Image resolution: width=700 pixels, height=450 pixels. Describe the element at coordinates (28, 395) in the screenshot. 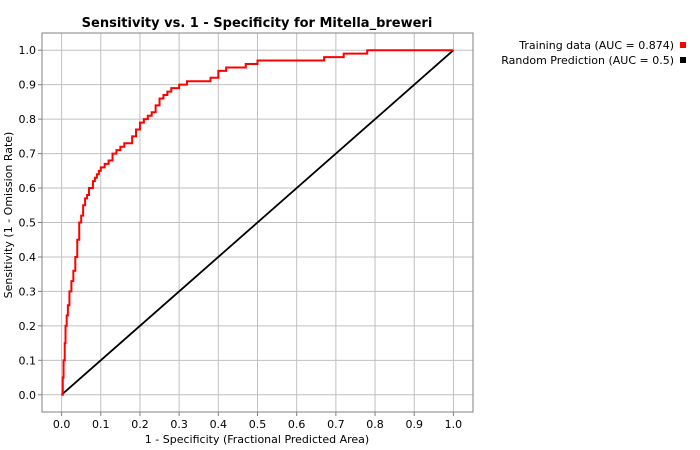

I see `y-tick-label: 0.0` at that location.